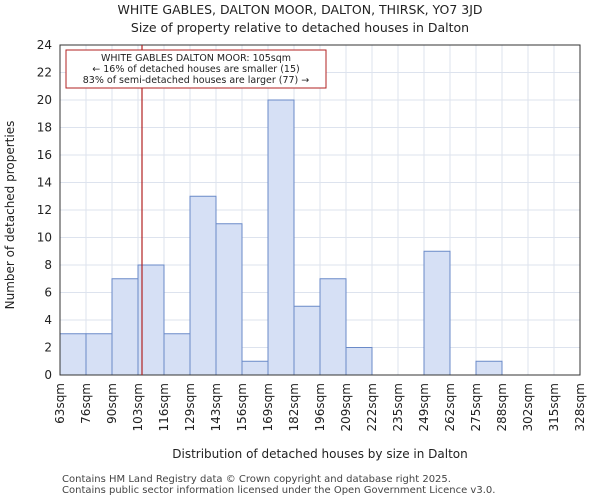 This screenshot has height=500, width=600. I want to click on histogram-bar-116sqm, so click(177, 354).